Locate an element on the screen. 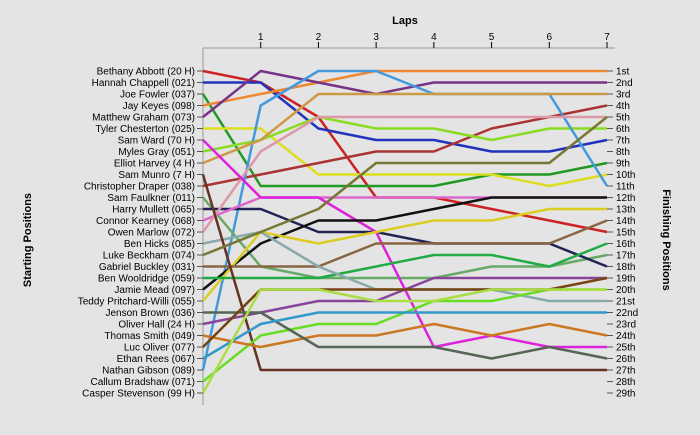  y-axis-right-title: Finishing Positions is located at coordinates (666, 239).